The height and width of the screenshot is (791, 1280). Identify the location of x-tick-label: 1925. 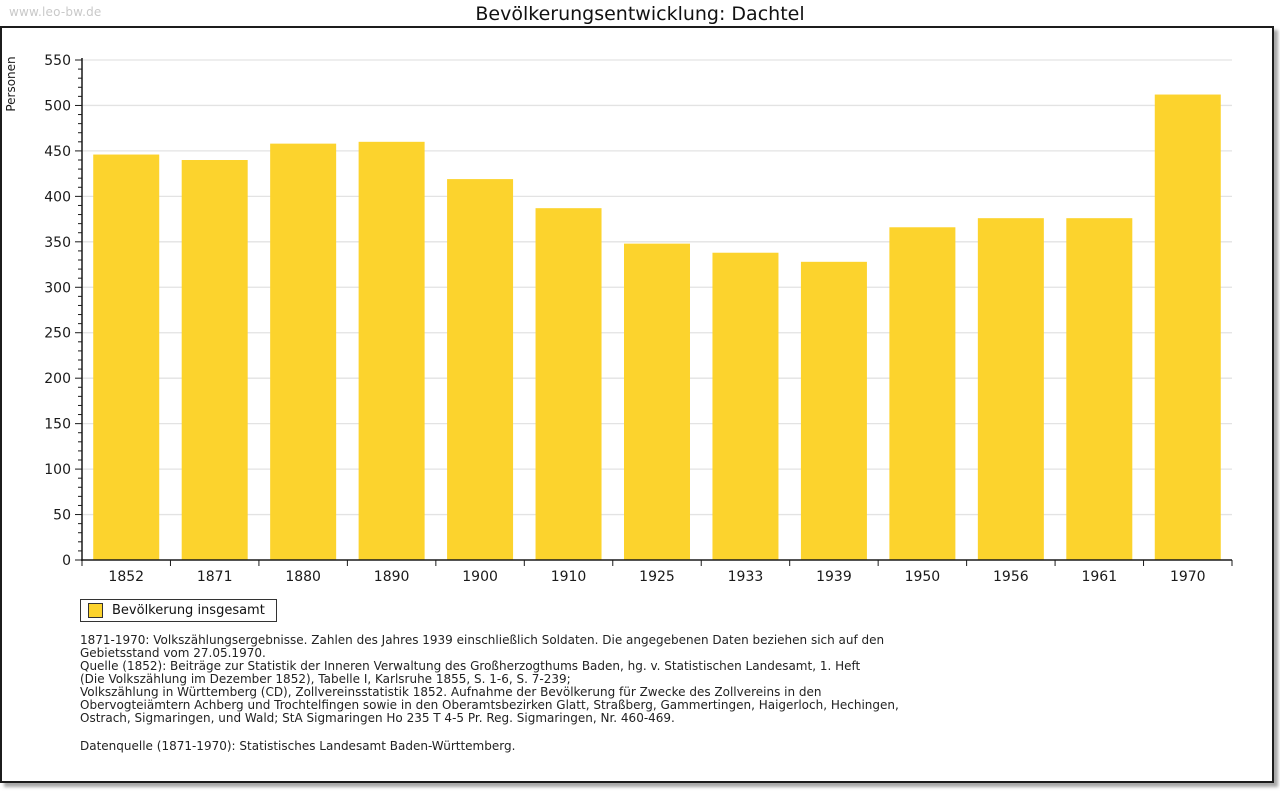
(657, 577).